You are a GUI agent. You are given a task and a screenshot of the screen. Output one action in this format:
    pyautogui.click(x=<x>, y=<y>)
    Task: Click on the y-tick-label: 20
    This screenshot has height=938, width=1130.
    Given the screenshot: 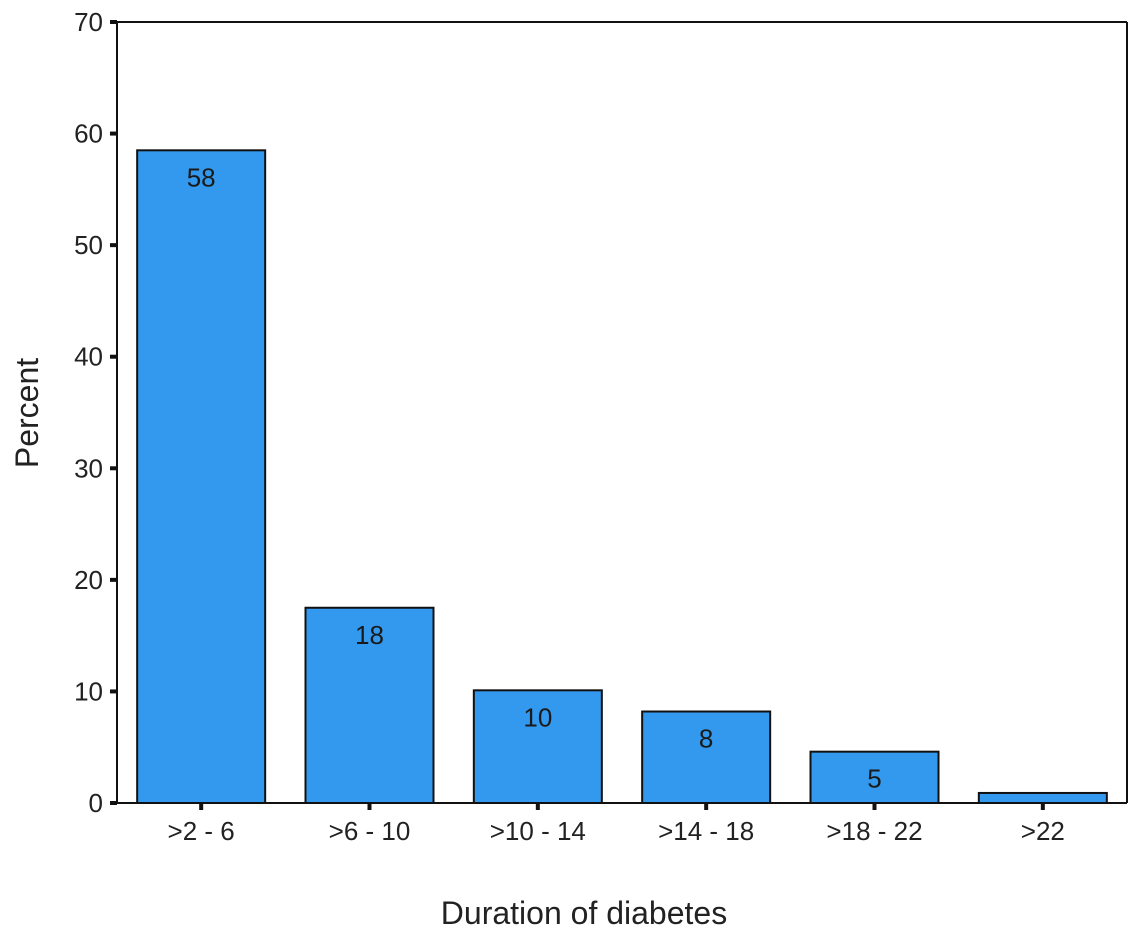 What is the action you would take?
    pyautogui.click(x=88, y=580)
    